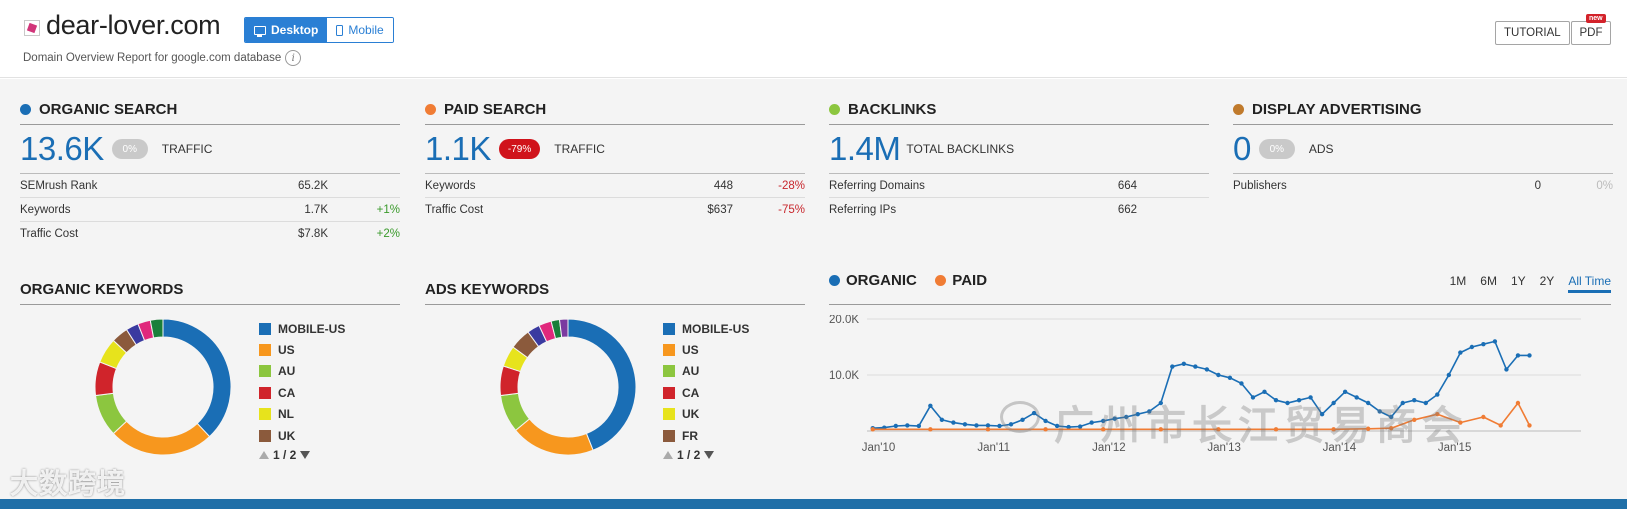 The height and width of the screenshot is (509, 1627). What do you see at coordinates (706, 435) in the screenshot?
I see `legend-item: FR` at bounding box center [706, 435].